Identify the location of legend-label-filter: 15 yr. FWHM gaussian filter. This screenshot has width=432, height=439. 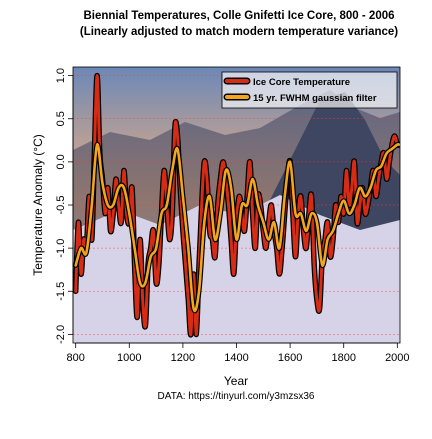
(315, 98).